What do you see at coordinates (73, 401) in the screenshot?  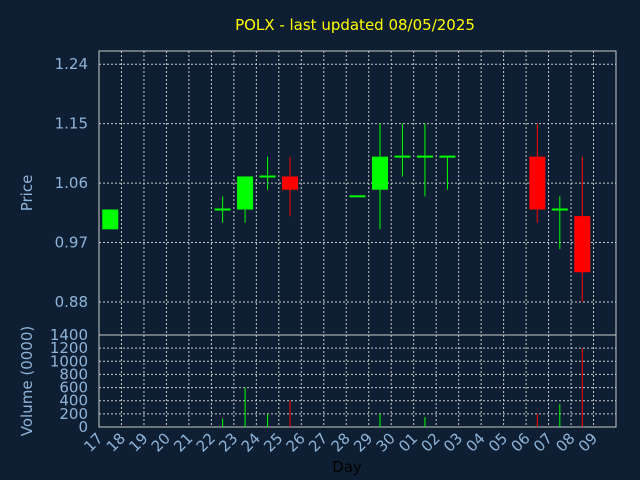 I see `volume-tick-label: 400` at bounding box center [73, 401].